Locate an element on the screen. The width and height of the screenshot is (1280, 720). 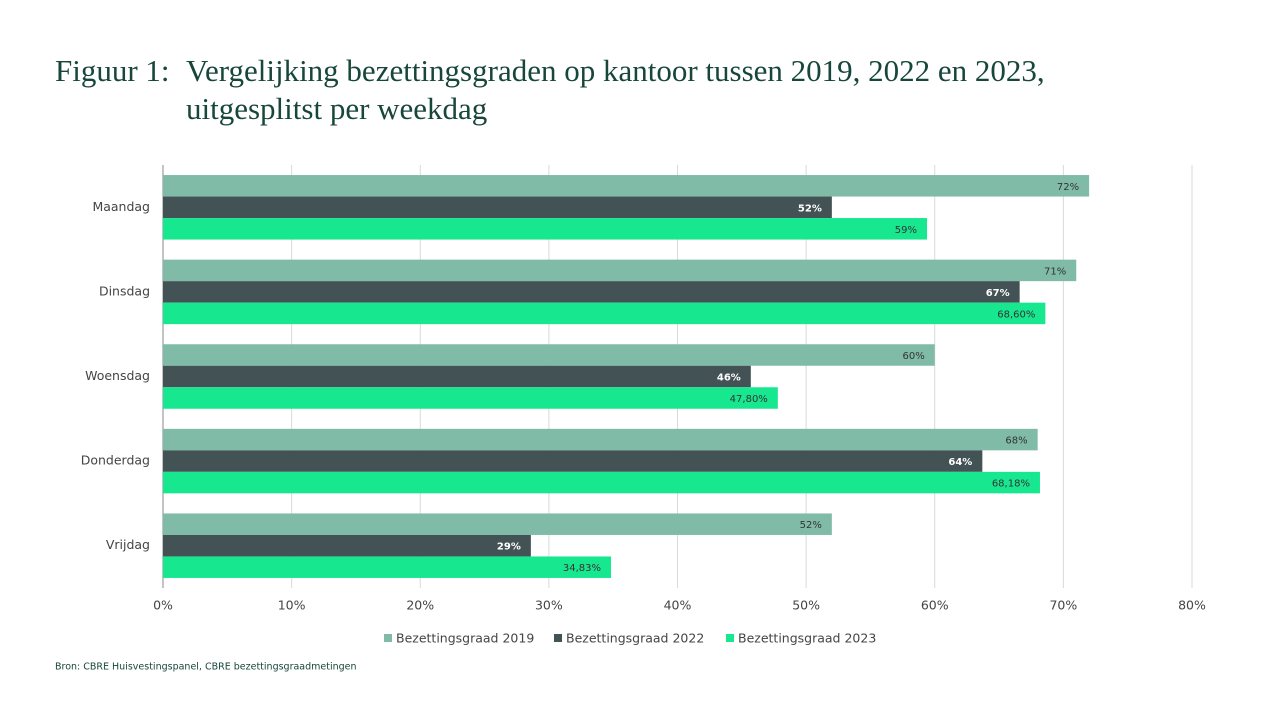
value-label: 72% is located at coordinates (1068, 187).